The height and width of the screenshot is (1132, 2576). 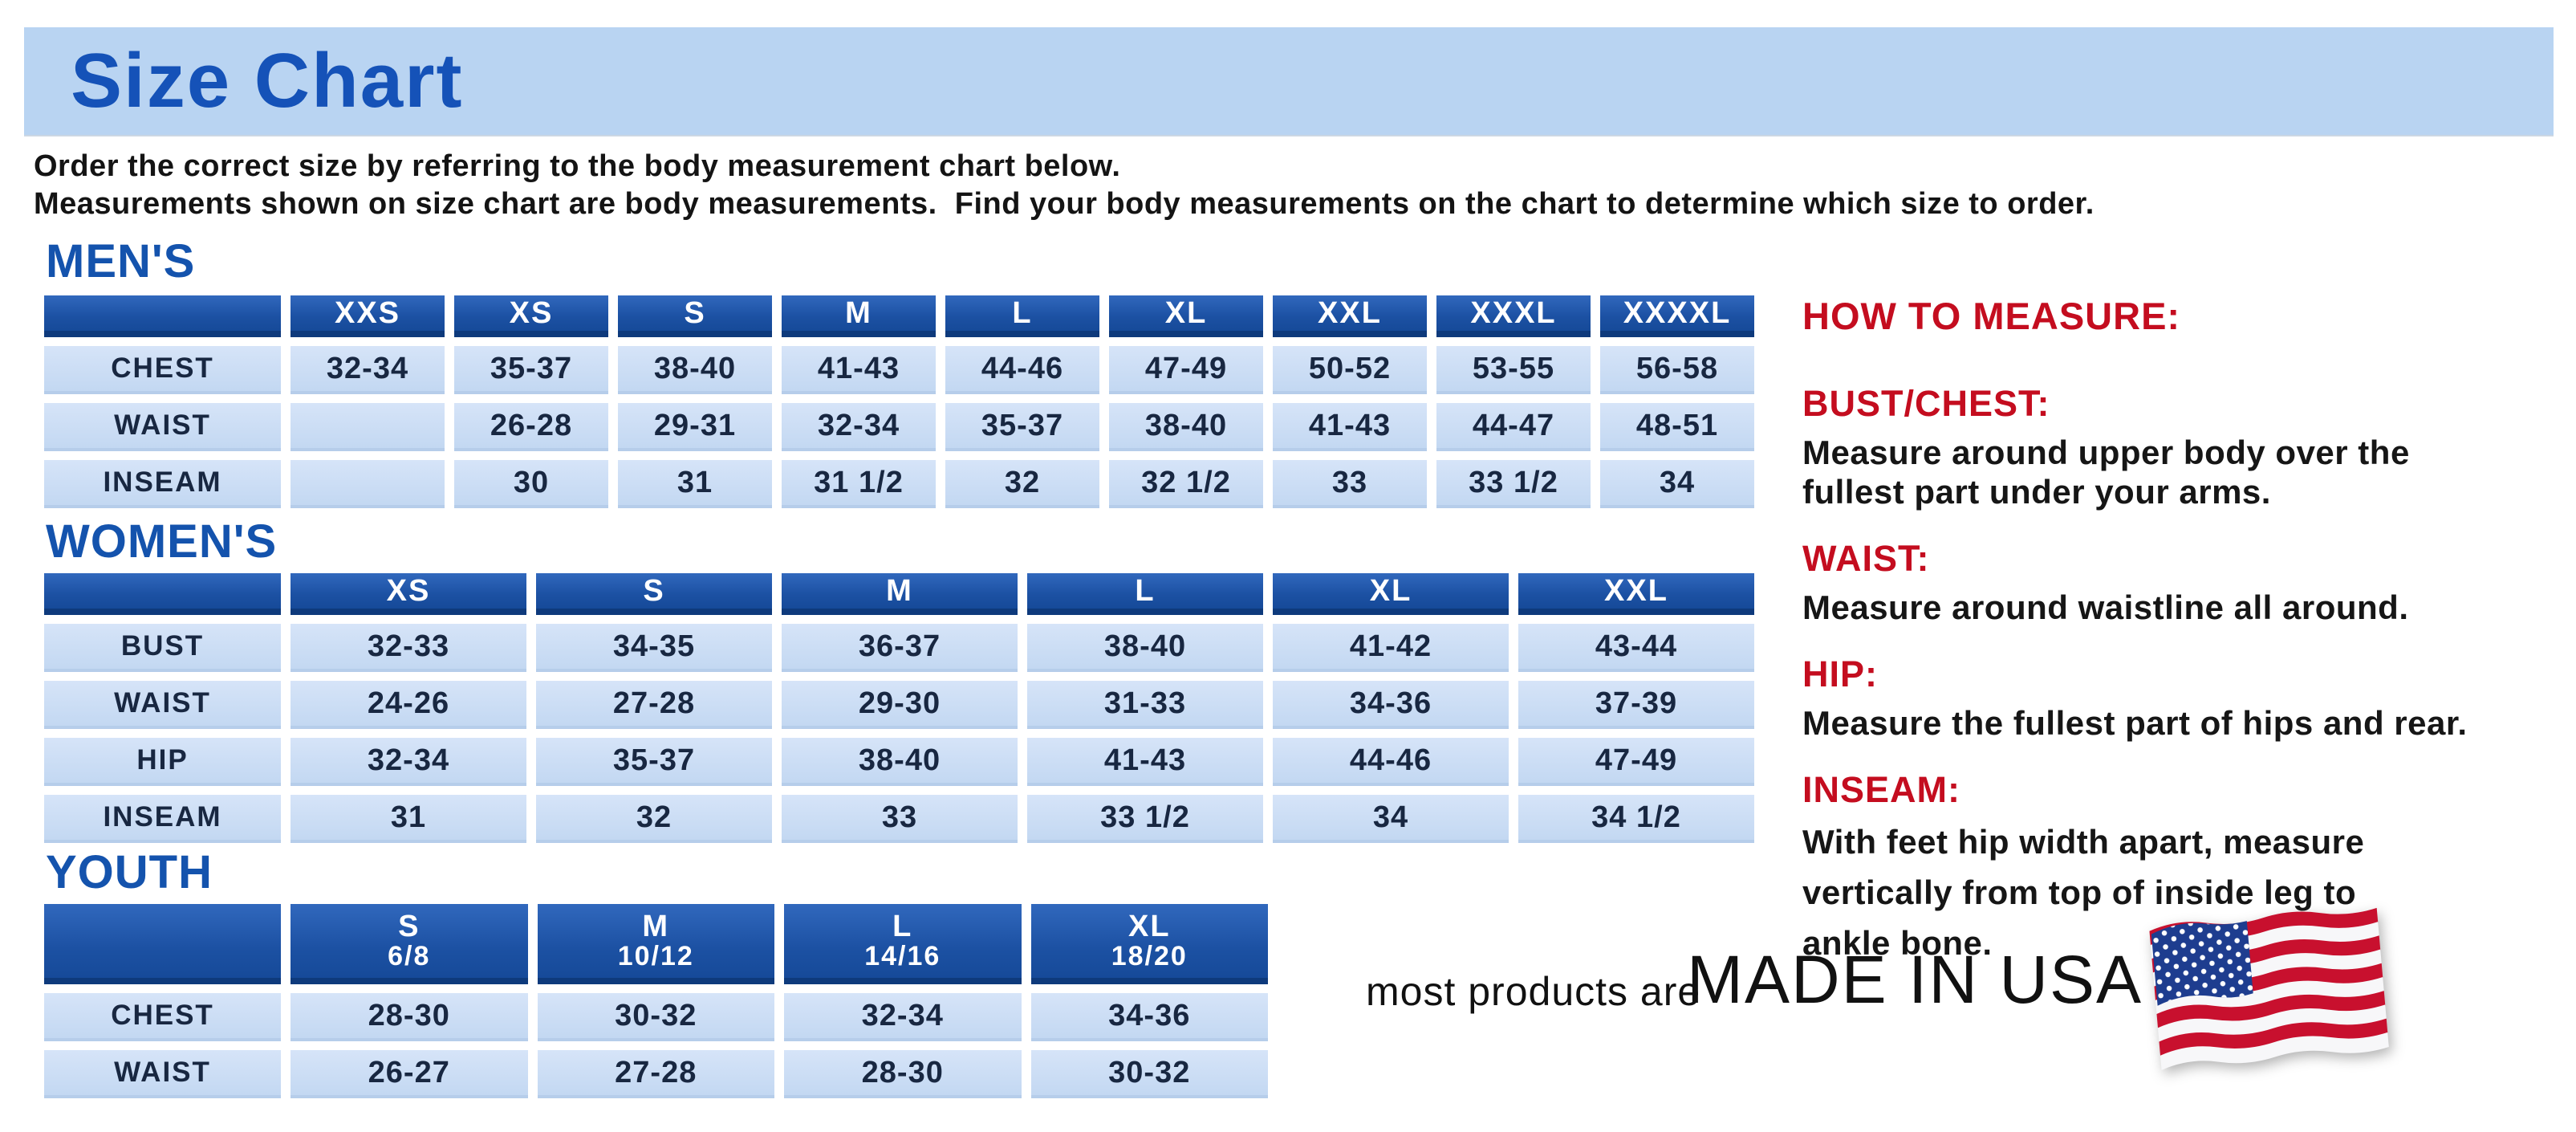 What do you see at coordinates (1636, 705) in the screenshot?
I see `size-value-cell: 37-39` at bounding box center [1636, 705].